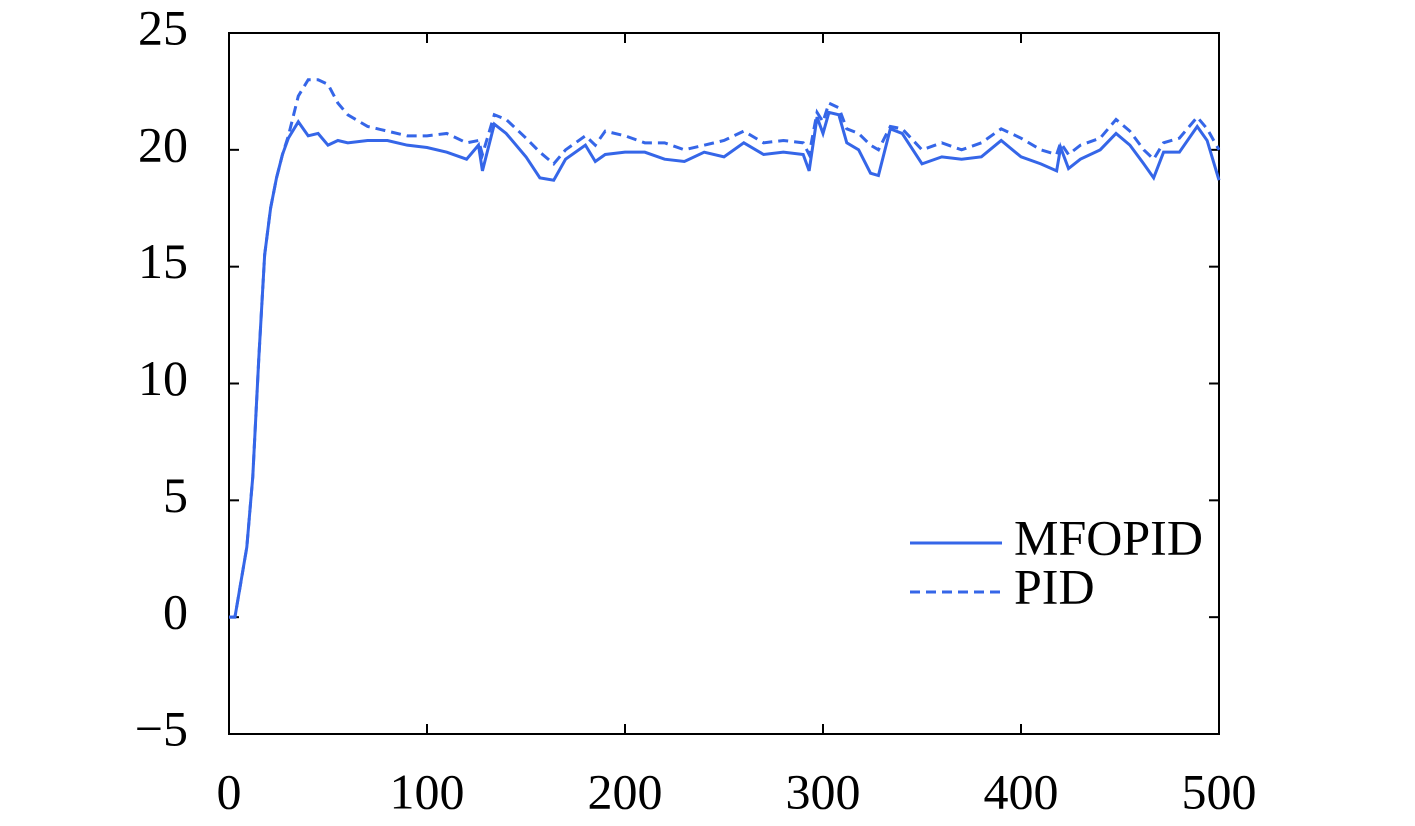 Image resolution: width=1415 pixels, height=826 pixels. What do you see at coordinates (625, 791) in the screenshot?
I see `x-tick-label: 200` at bounding box center [625, 791].